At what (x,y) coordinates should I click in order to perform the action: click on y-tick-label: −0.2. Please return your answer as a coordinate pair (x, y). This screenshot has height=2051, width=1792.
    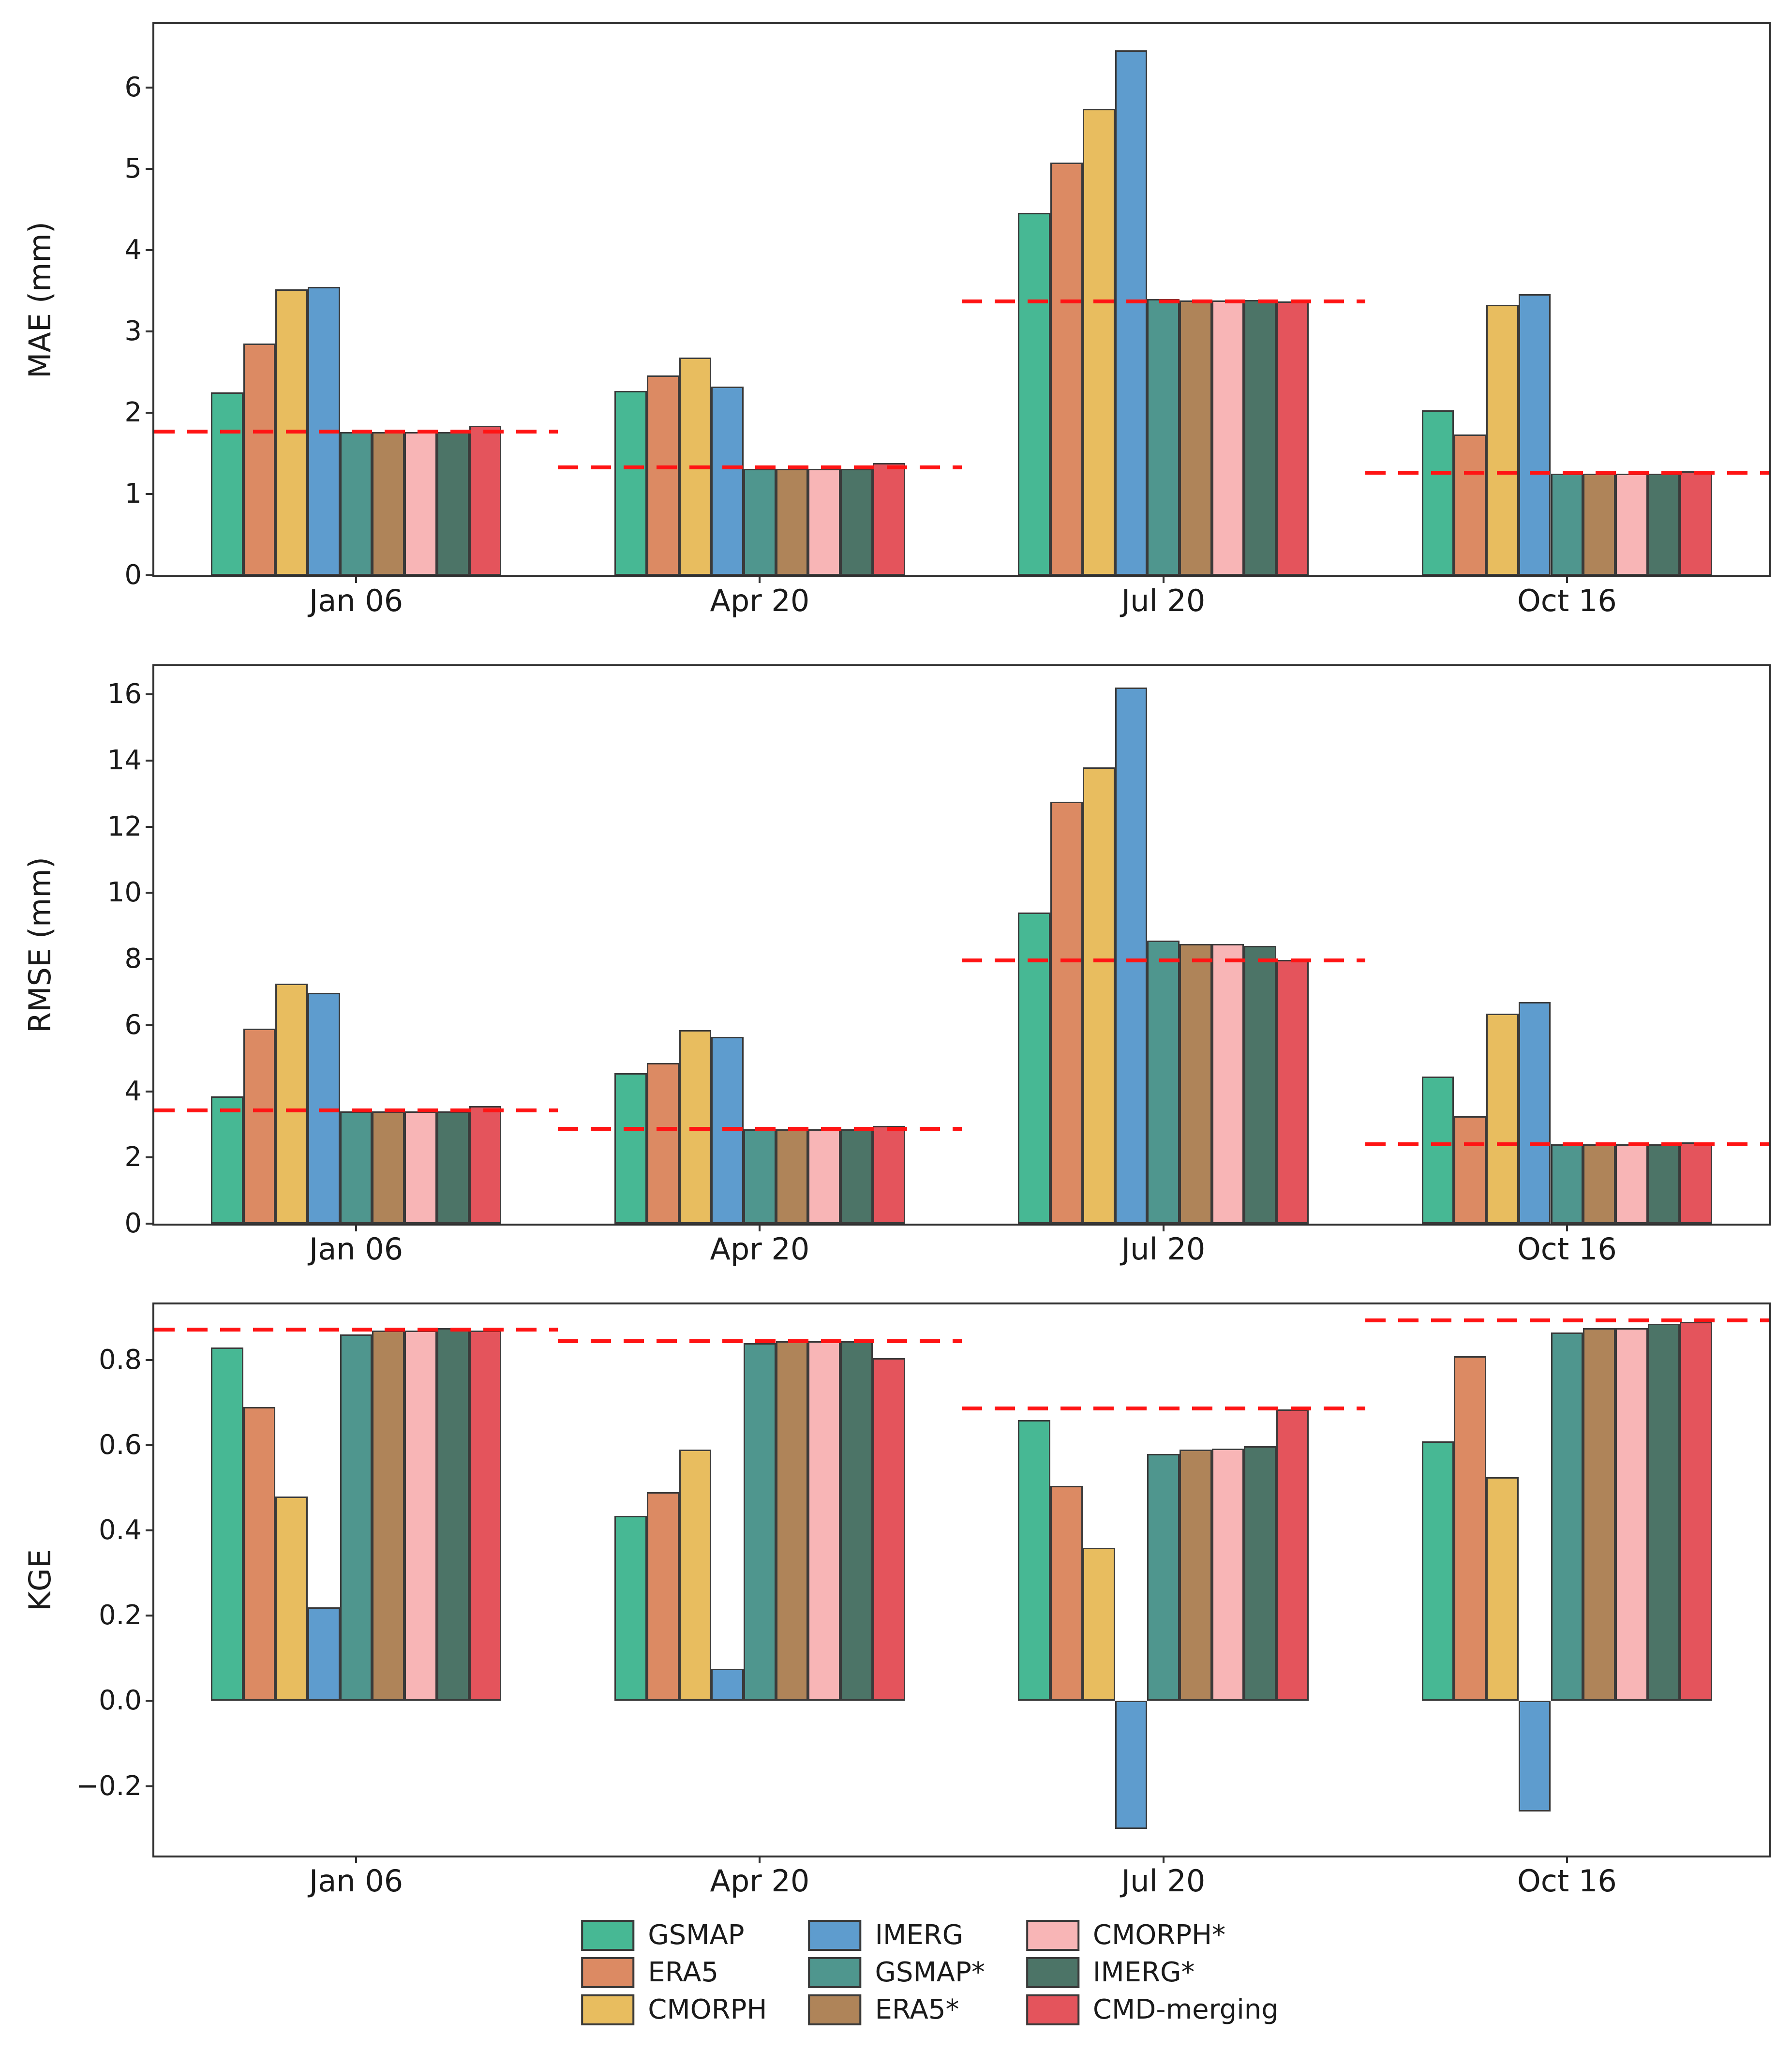
    Looking at the image, I should click on (109, 1786).